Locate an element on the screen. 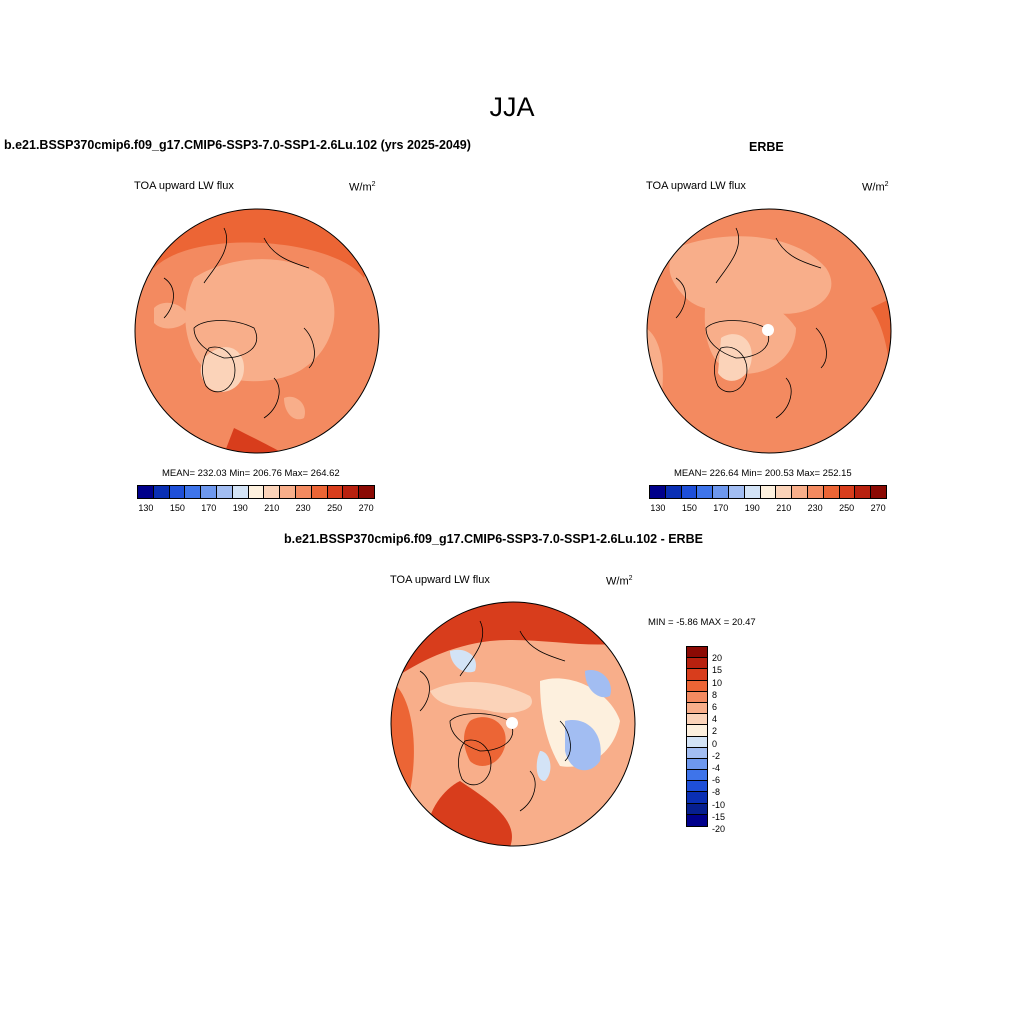 The height and width of the screenshot is (1024, 1024). colorbar-tick-label: 15 is located at coordinates (717, 670).